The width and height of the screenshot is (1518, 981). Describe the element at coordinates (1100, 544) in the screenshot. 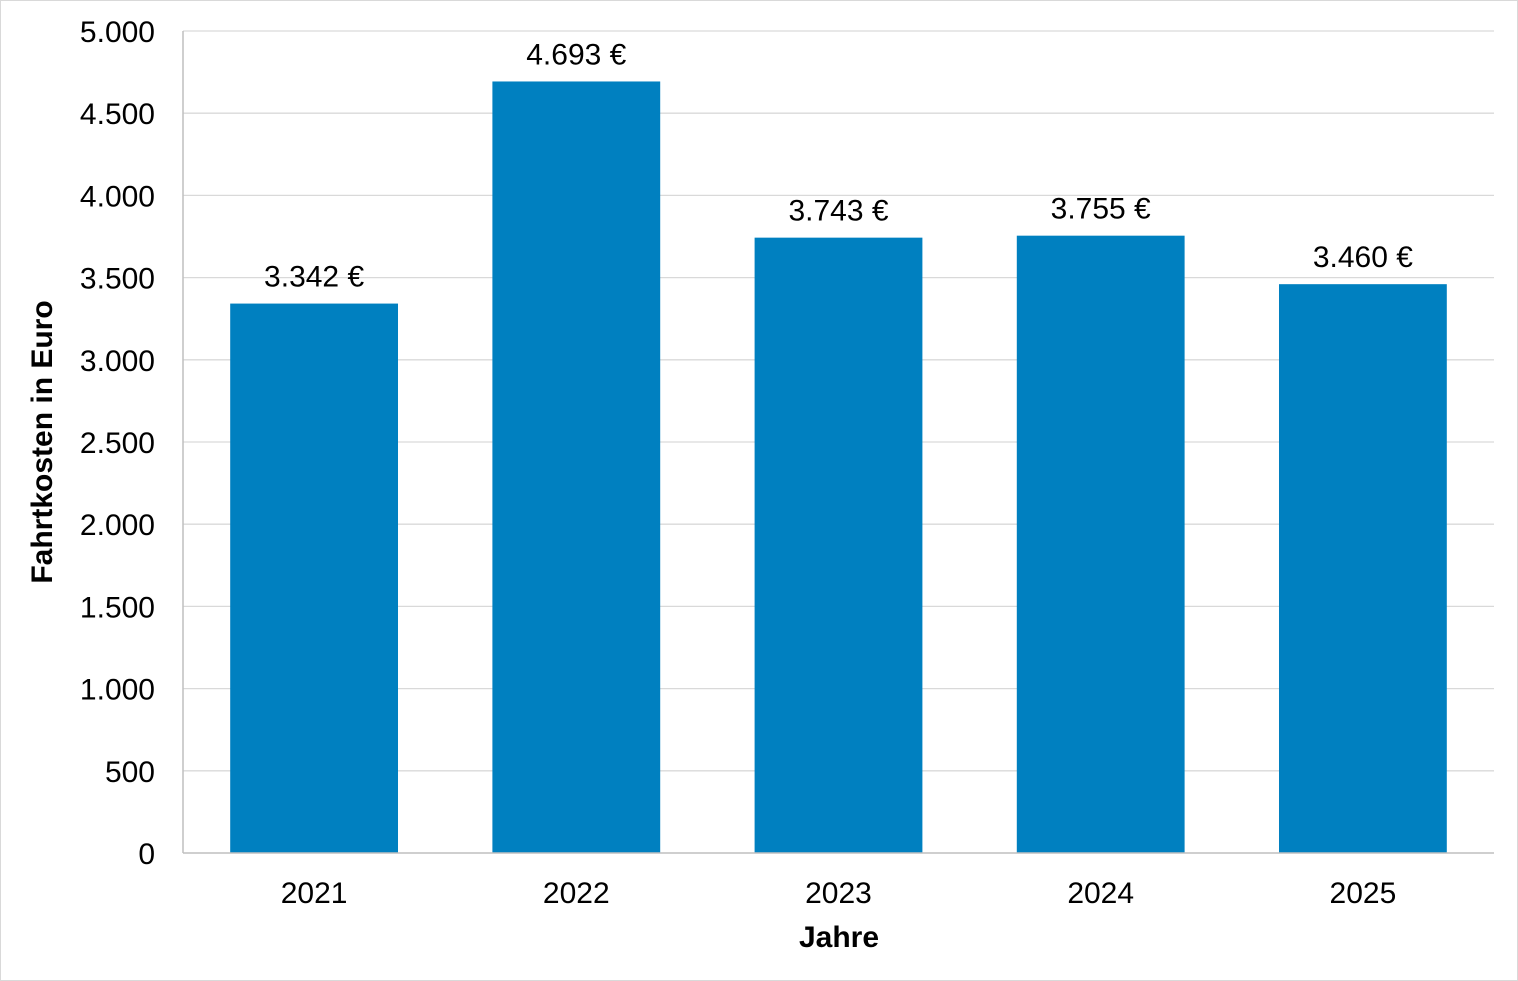

I see `bar-2024` at that location.